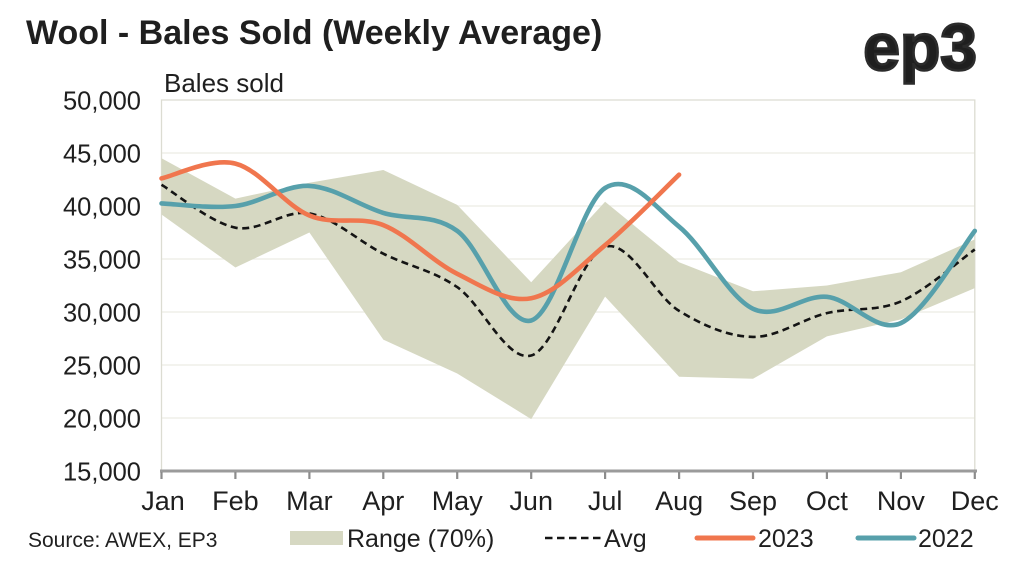  I want to click on svg-text: Avg, so click(625, 539).